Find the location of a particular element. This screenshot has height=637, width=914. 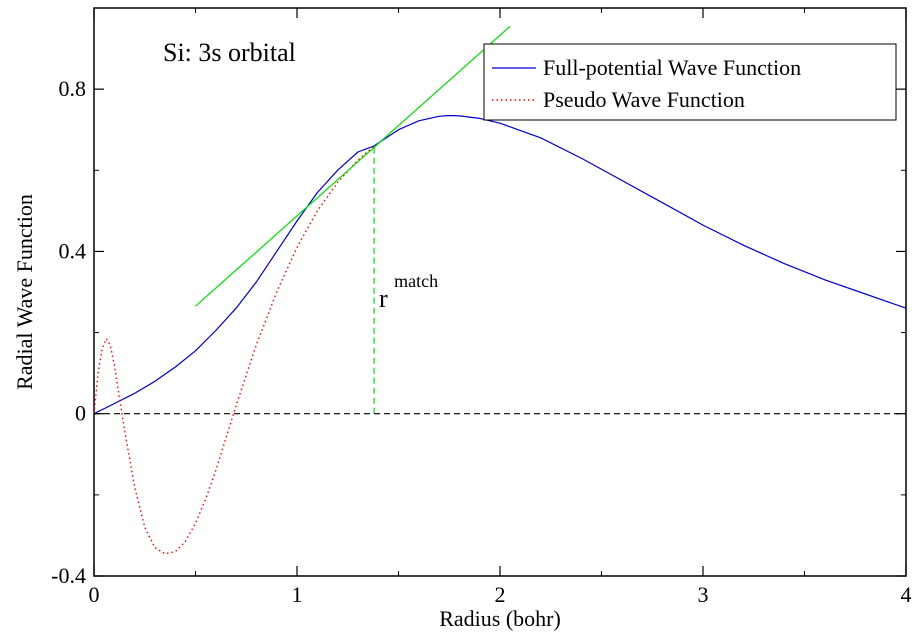

x-tick-label: 4 is located at coordinates (906, 594).